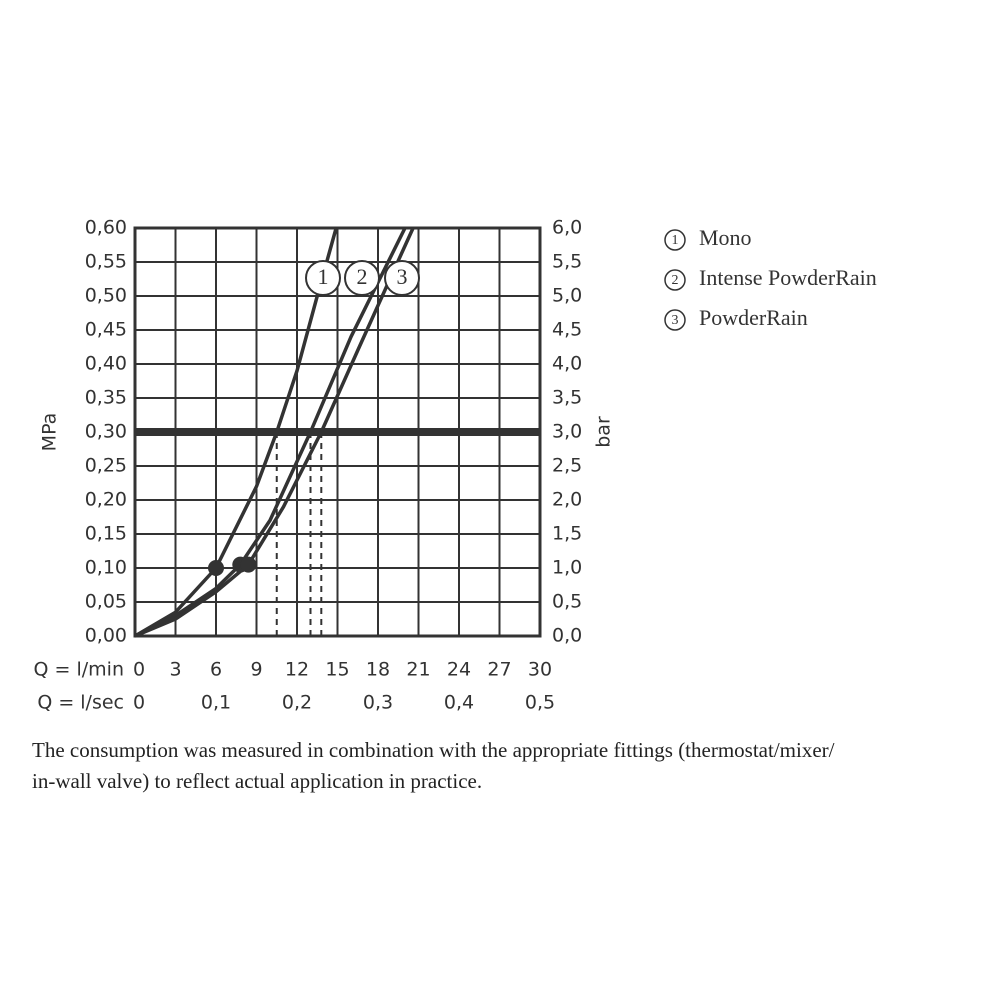  Describe the element at coordinates (788, 277) in the screenshot. I see `legend-label: Intense PowderRain` at that location.